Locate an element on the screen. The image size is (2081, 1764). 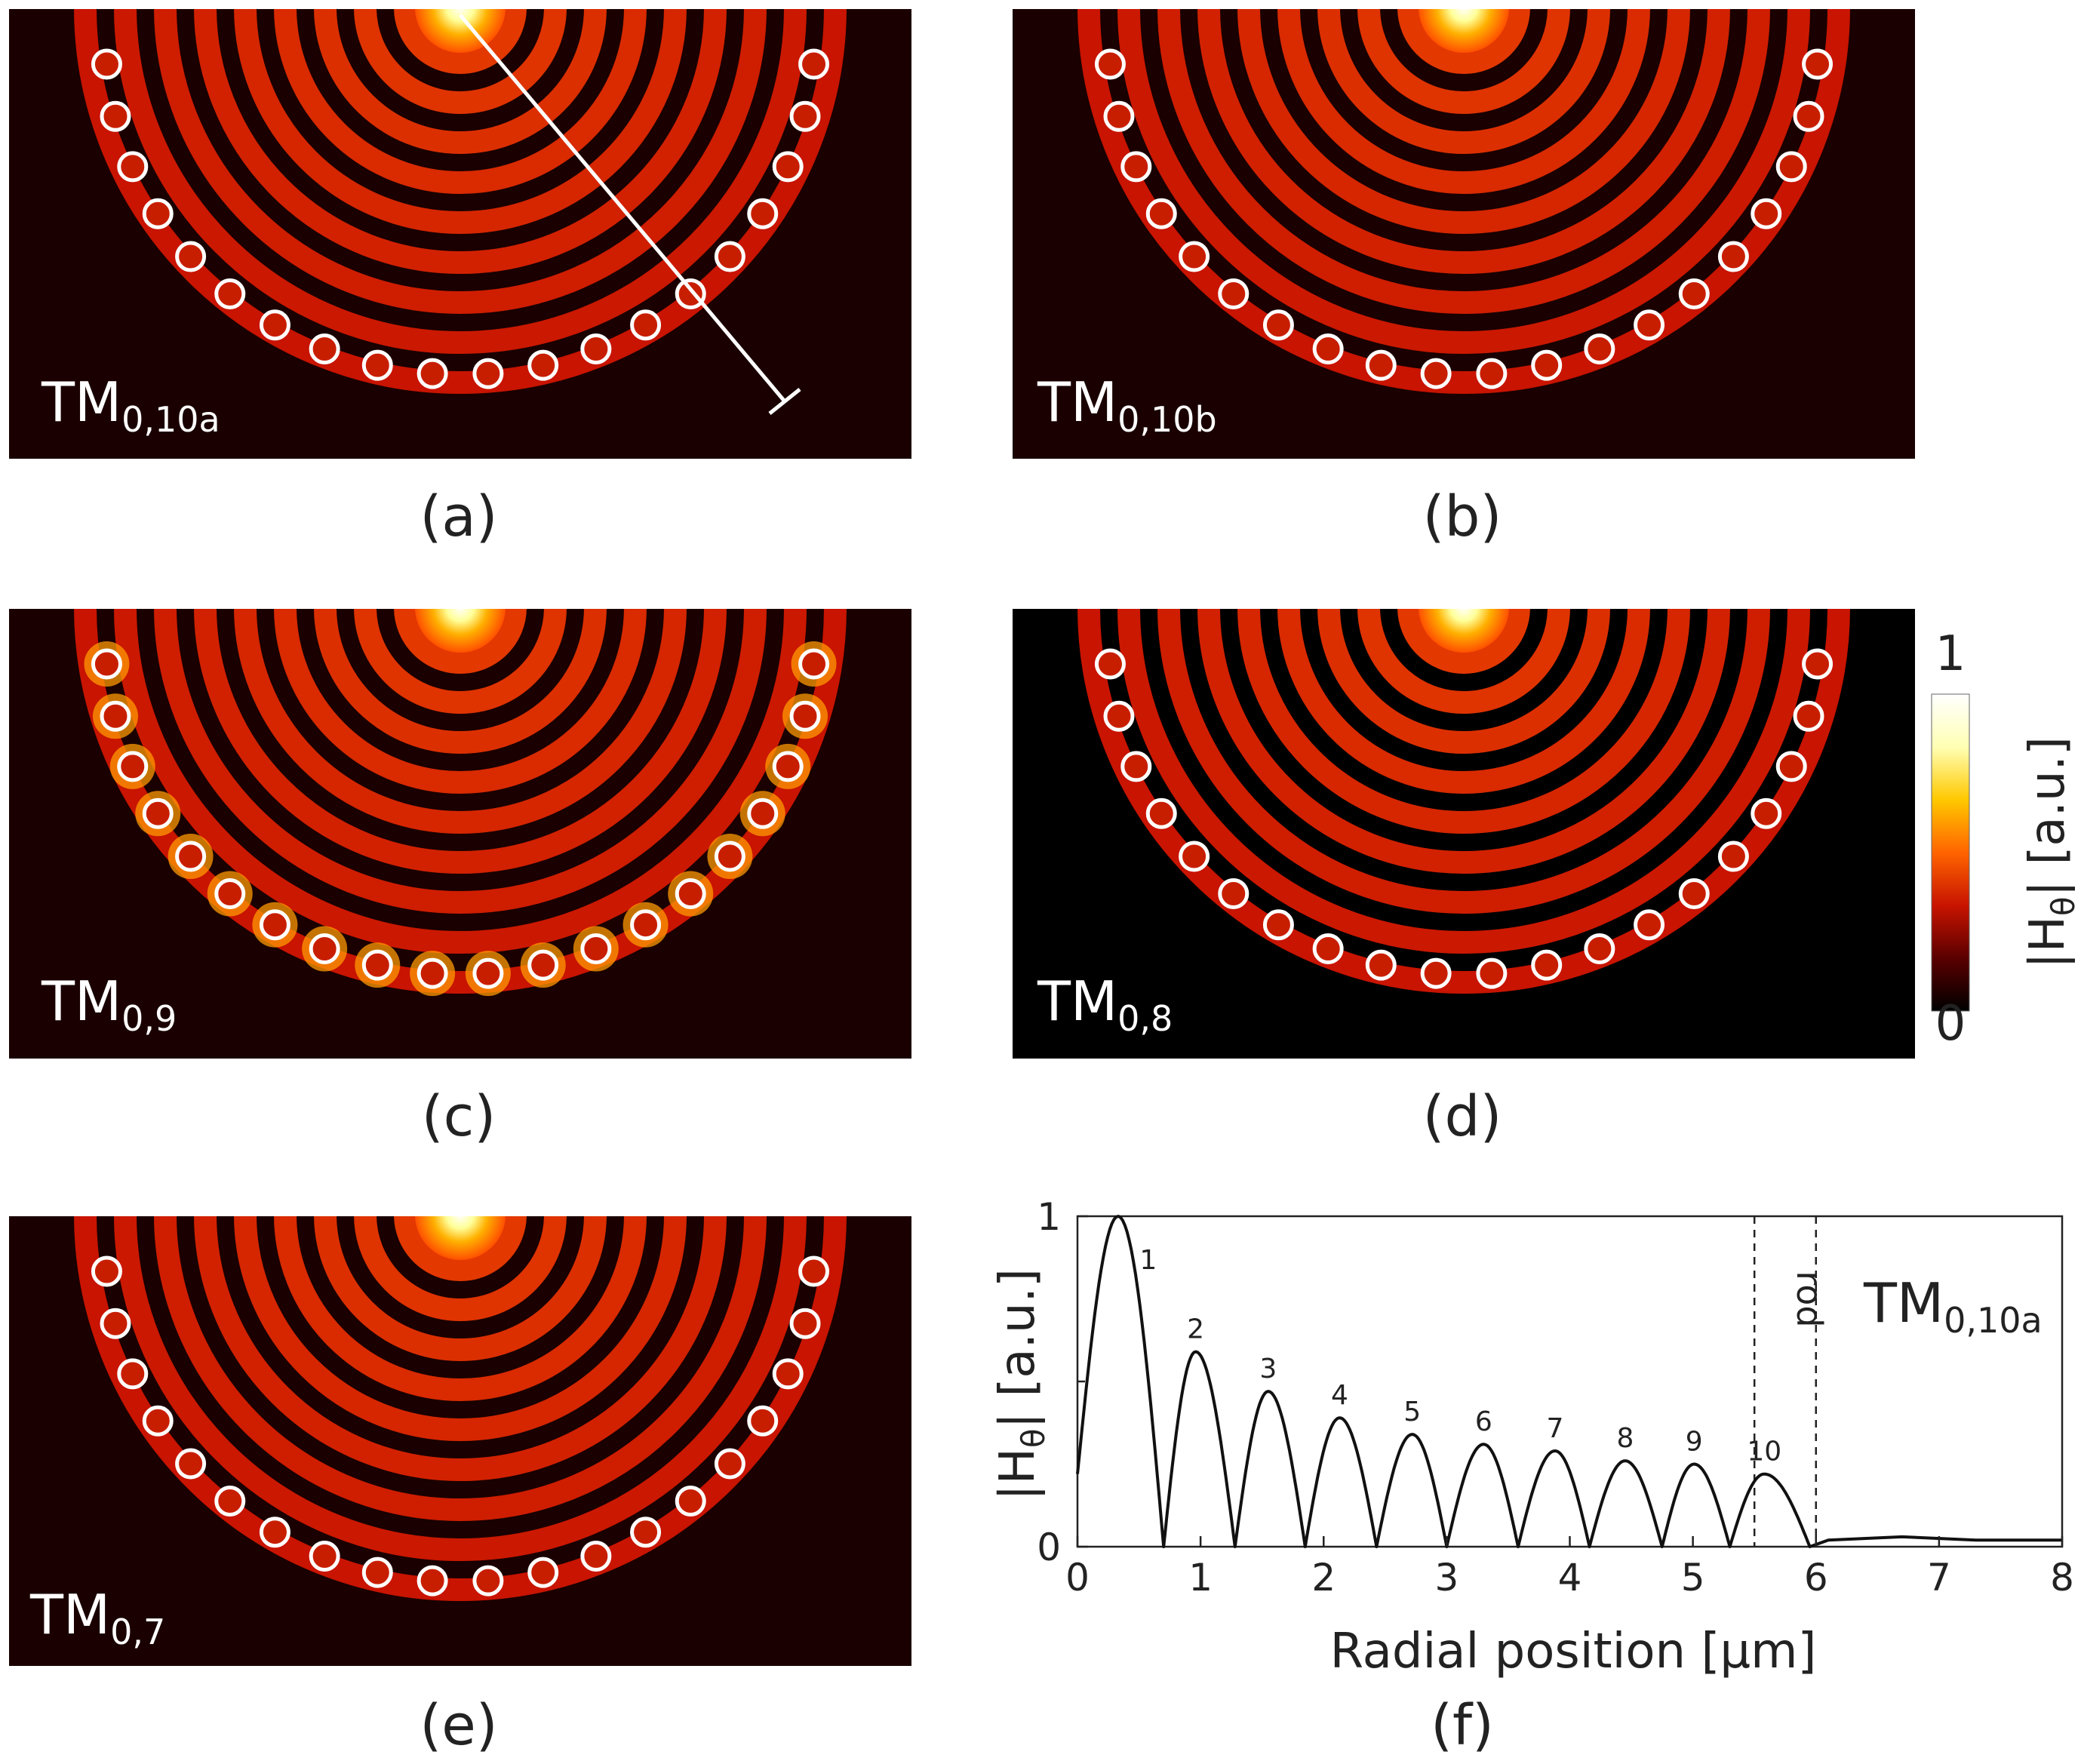
series-line is located at coordinates (1569, 1381).